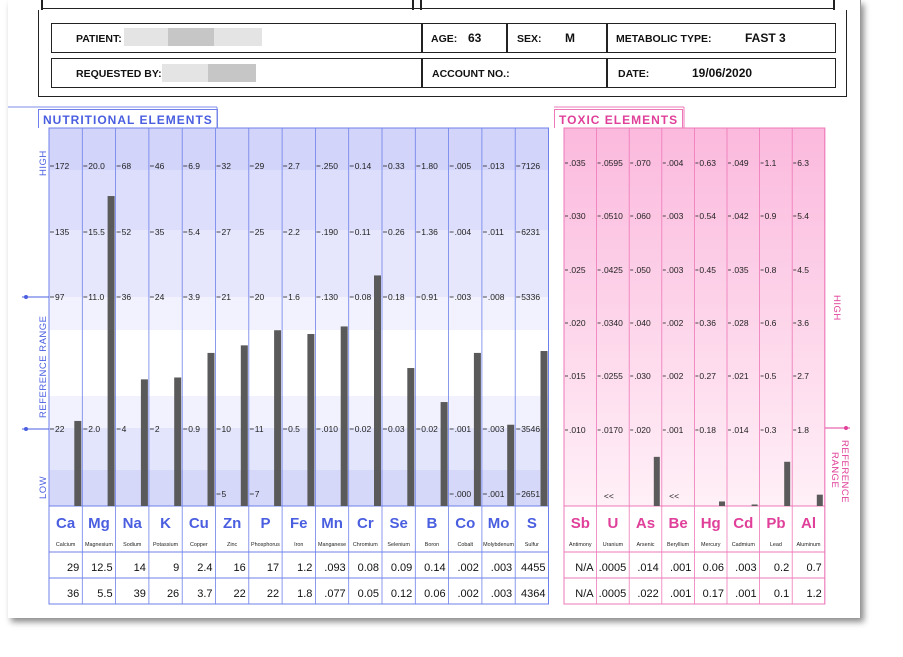 The height and width of the screenshot is (657, 903). I want to click on element-name: Beryllium, so click(678, 545).